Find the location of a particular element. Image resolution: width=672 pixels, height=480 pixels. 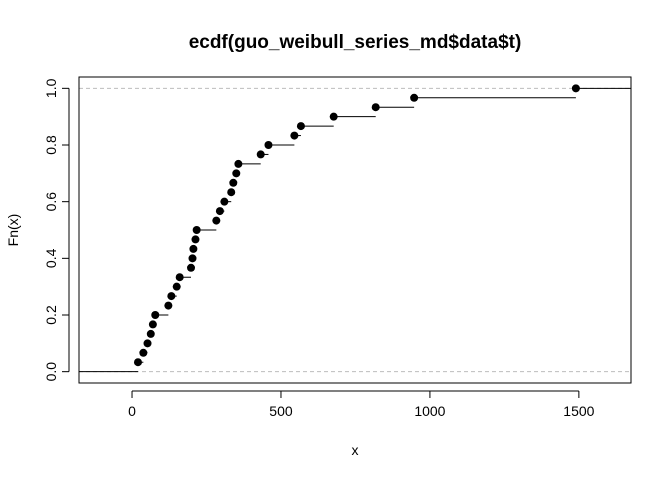

y-tick-label: 1.0 is located at coordinates (51, 88).